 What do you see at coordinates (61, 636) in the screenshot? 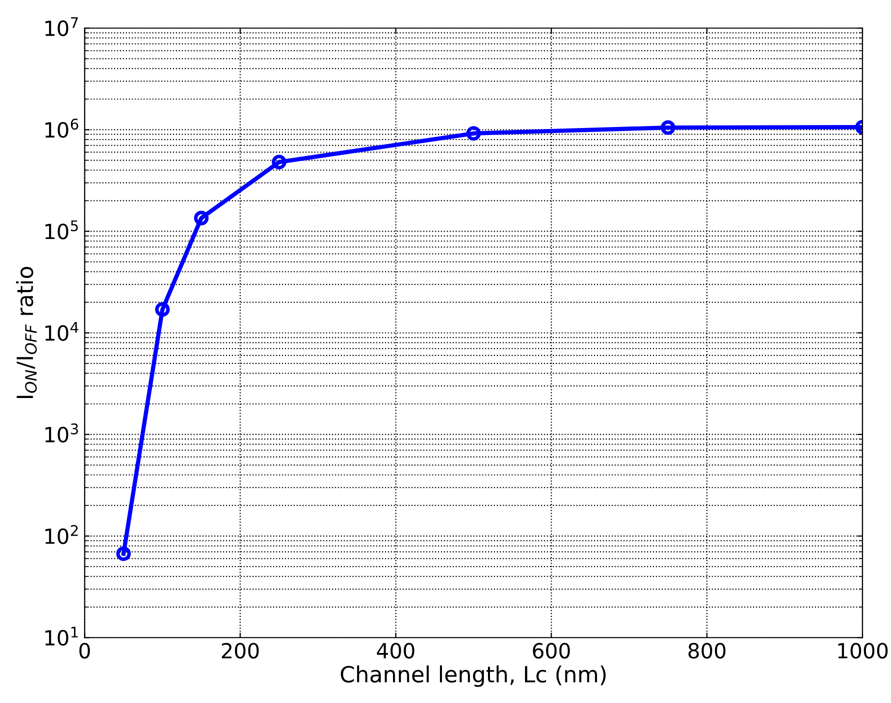
I see `y-tick-label: 10$^{1}$` at bounding box center [61, 636].